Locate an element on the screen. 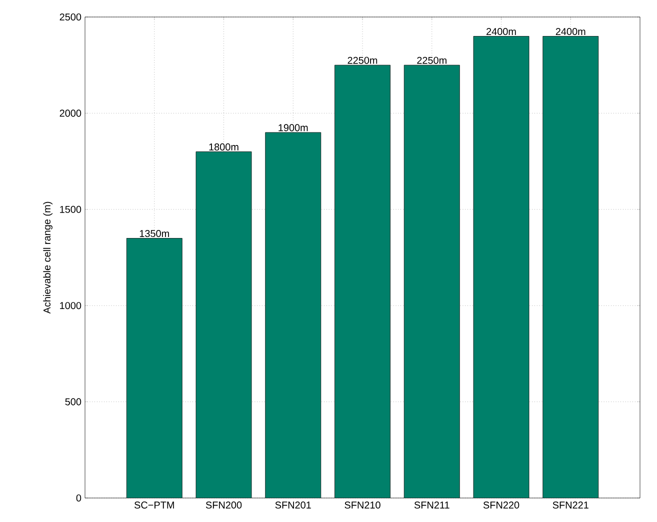 Image resolution: width=657 pixels, height=522 pixels. y-tick-label: 500 is located at coordinates (73, 402).